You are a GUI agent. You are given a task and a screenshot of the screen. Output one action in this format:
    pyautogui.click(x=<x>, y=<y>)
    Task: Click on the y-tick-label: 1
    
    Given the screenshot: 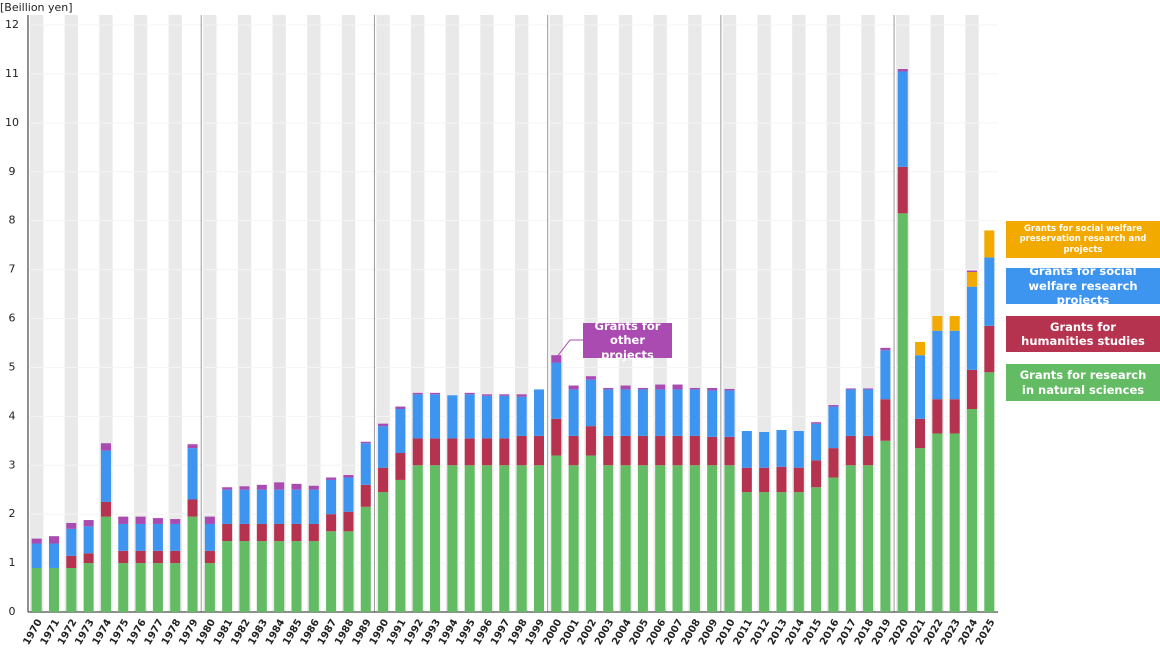 What is the action you would take?
    pyautogui.click(x=12, y=562)
    